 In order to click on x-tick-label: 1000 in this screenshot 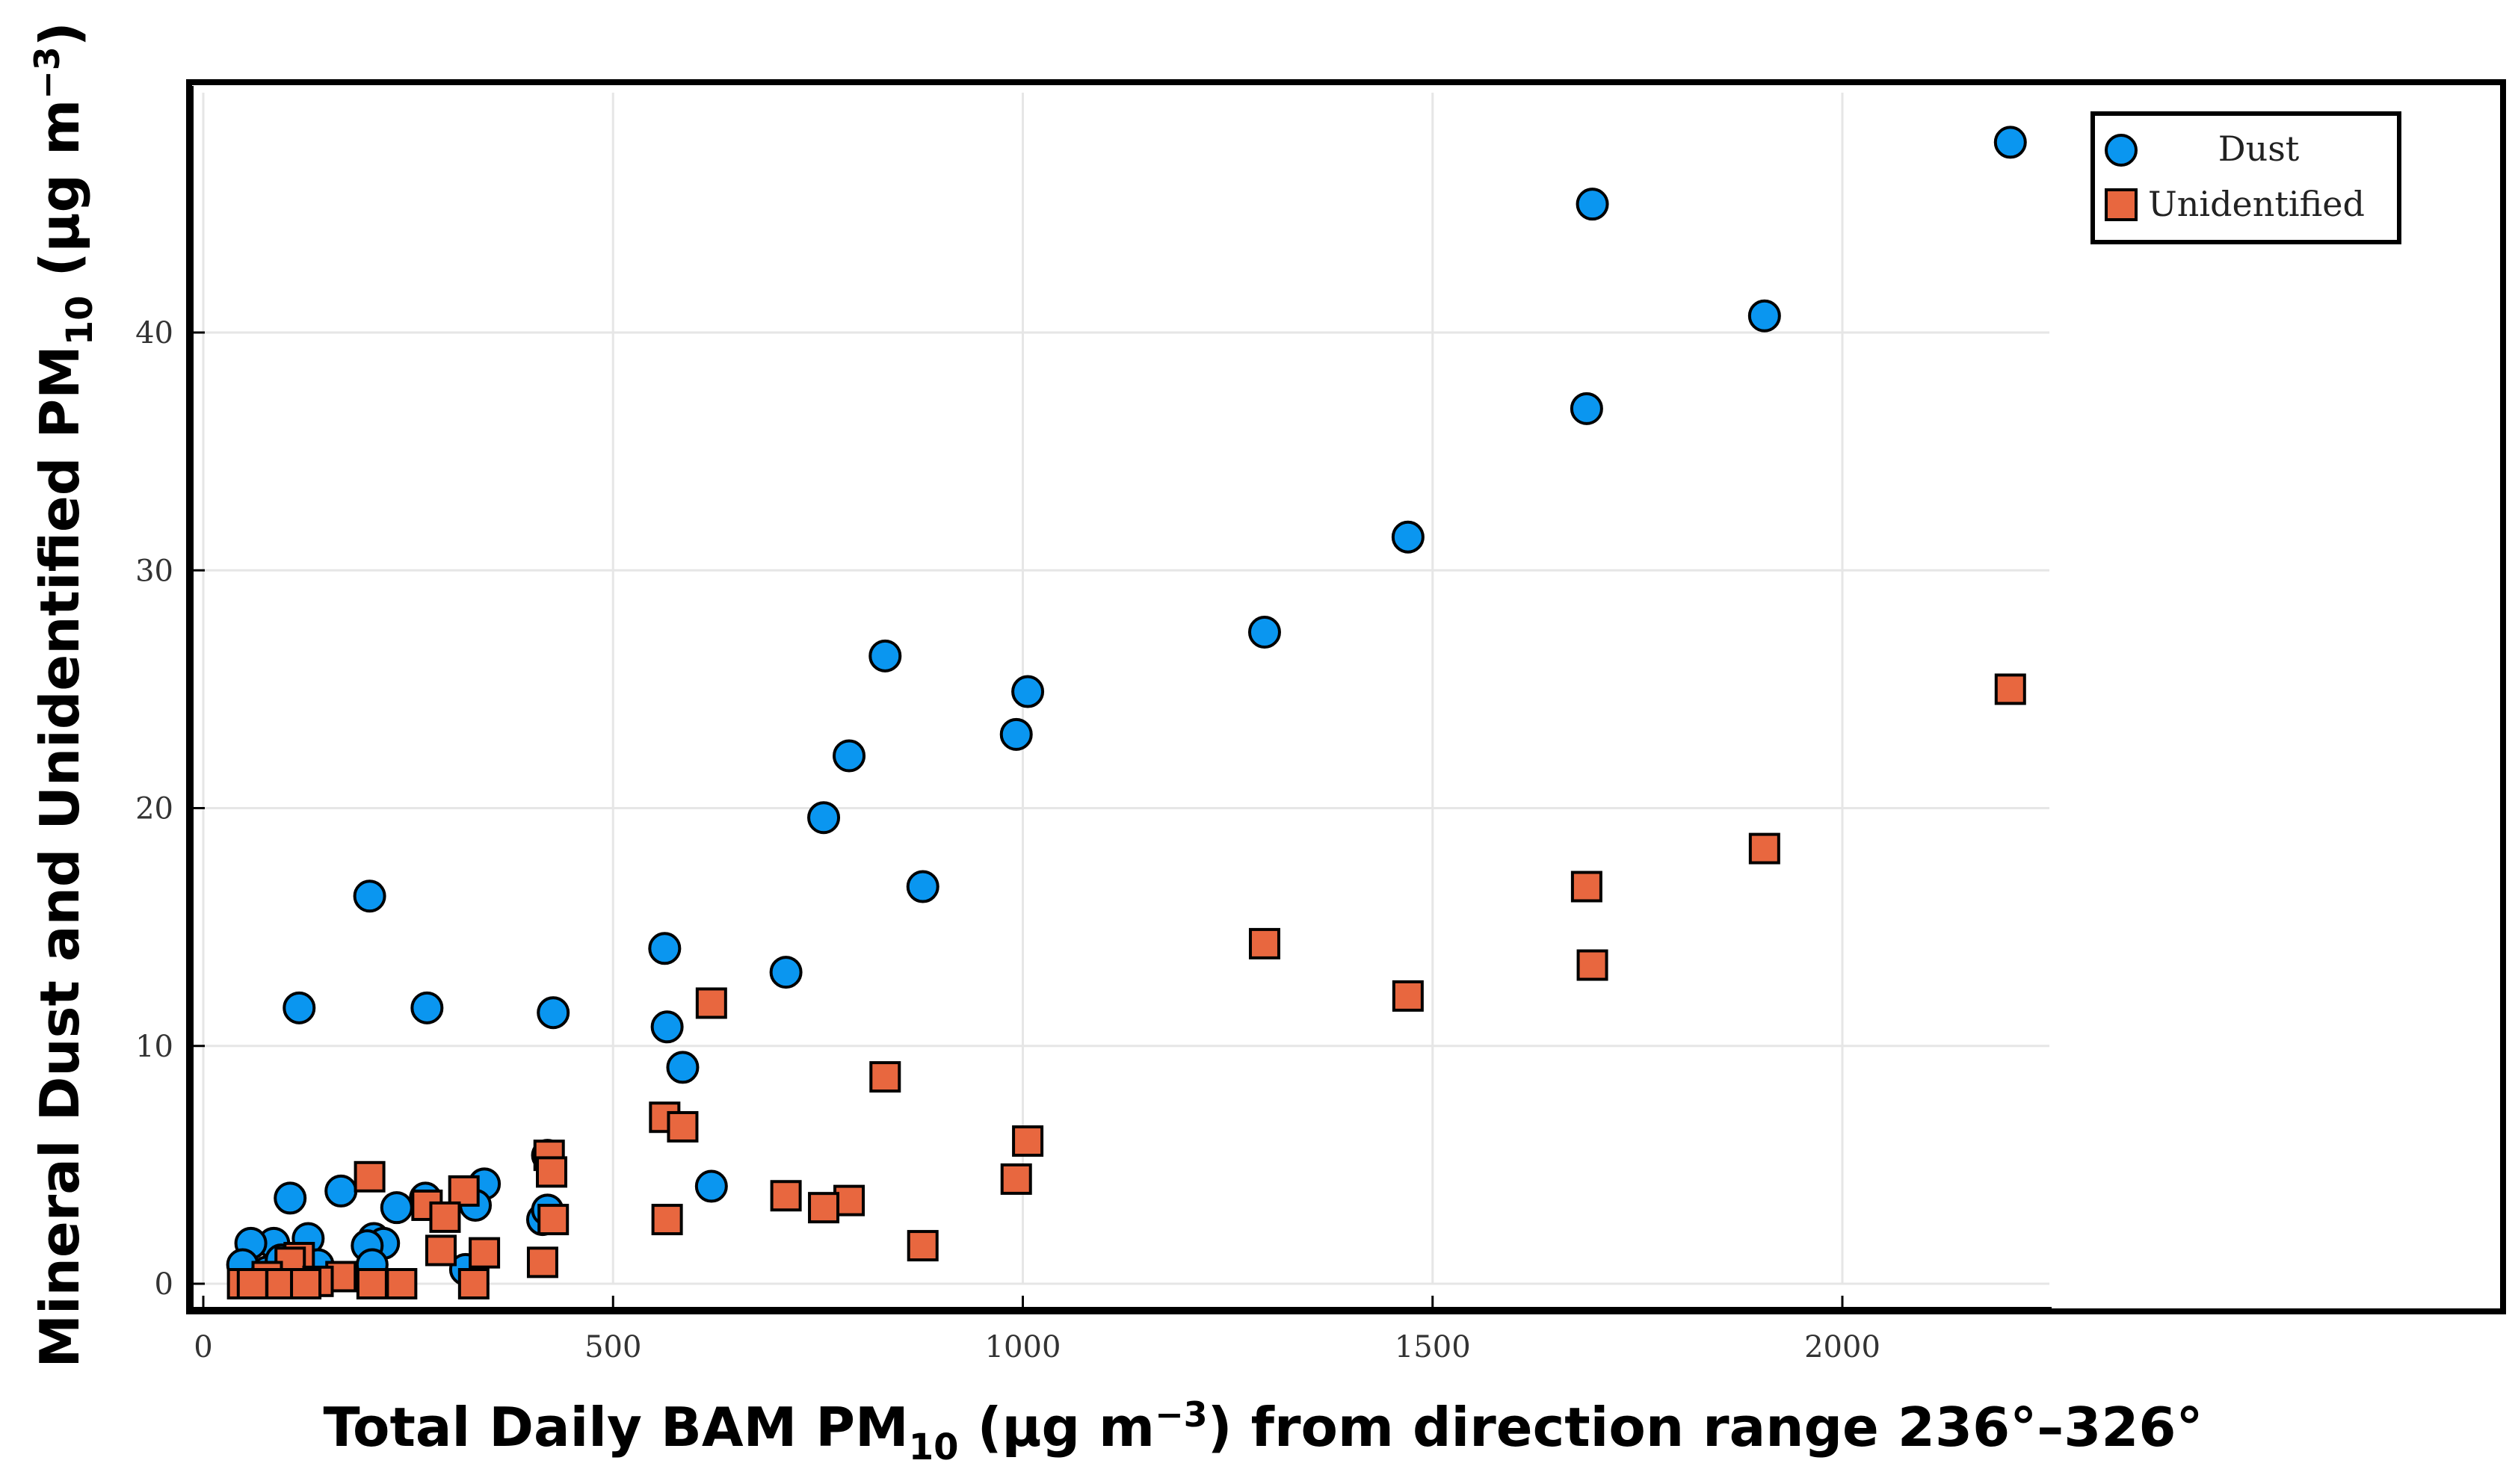, I will do `click(1023, 1347)`.